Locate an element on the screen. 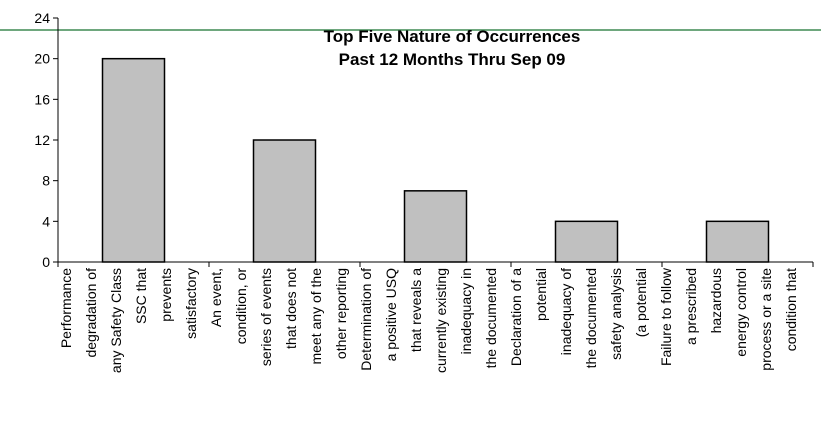 This screenshot has width=821, height=435. x-tick-label: that reveals a is located at coordinates (416, 310).